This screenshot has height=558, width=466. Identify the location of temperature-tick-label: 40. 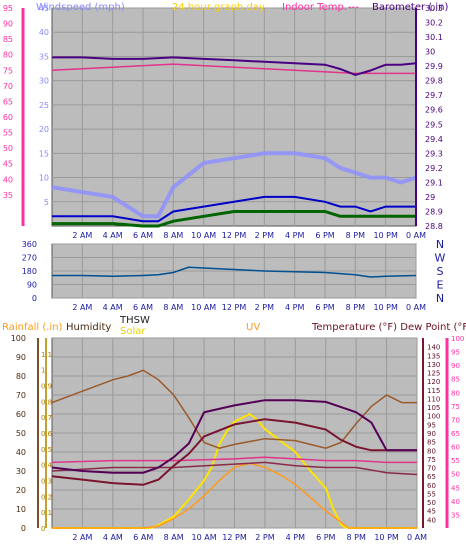
(431, 520).